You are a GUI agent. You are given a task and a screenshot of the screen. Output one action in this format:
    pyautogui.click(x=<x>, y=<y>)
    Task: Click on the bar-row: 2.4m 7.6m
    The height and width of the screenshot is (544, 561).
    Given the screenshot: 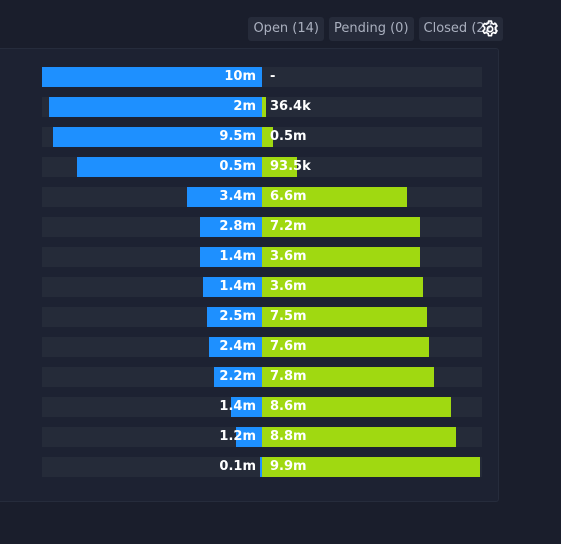 What is the action you would take?
    pyautogui.click(x=262, y=347)
    